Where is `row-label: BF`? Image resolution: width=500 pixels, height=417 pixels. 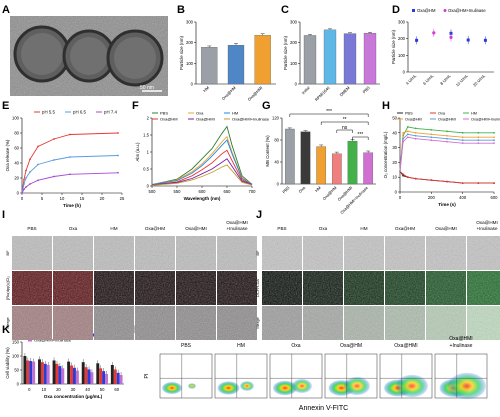 row-label: BF is located at coordinates (257, 253).